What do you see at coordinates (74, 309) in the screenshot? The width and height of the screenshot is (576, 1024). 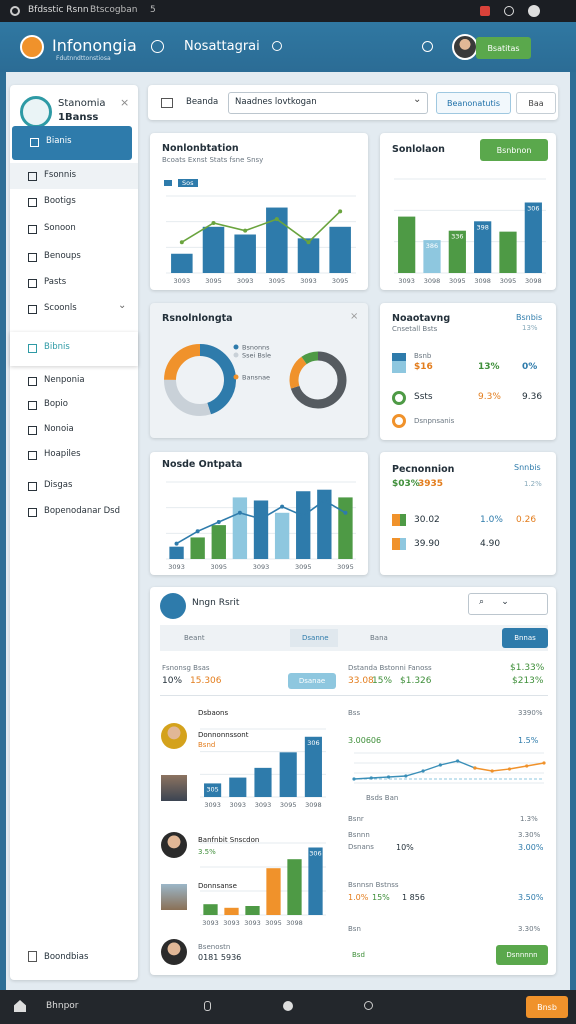 I see `sidebar-item: Scoonls ⌄` at bounding box center [74, 309].